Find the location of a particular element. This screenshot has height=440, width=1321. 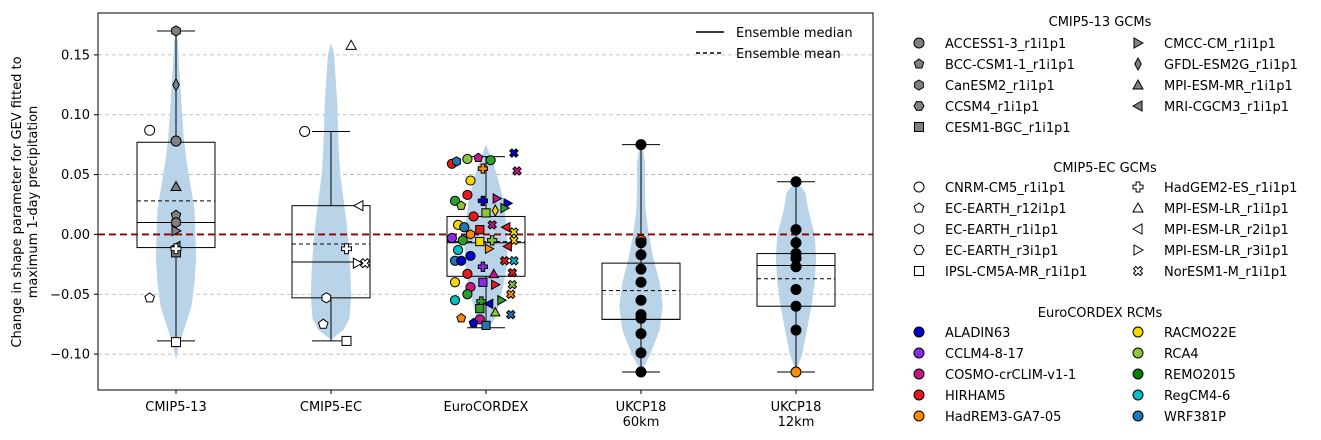

median-legend-label: Ensemble median is located at coordinates (794, 33).